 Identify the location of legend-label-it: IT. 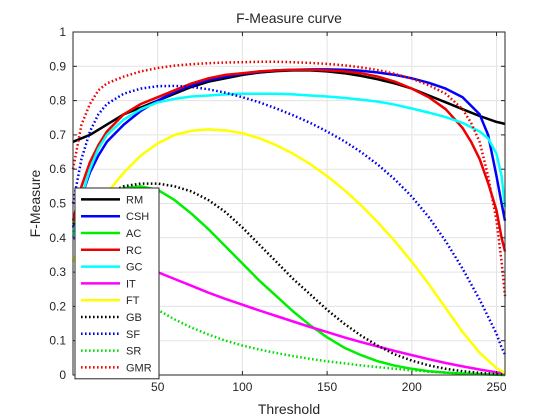
(131, 284).